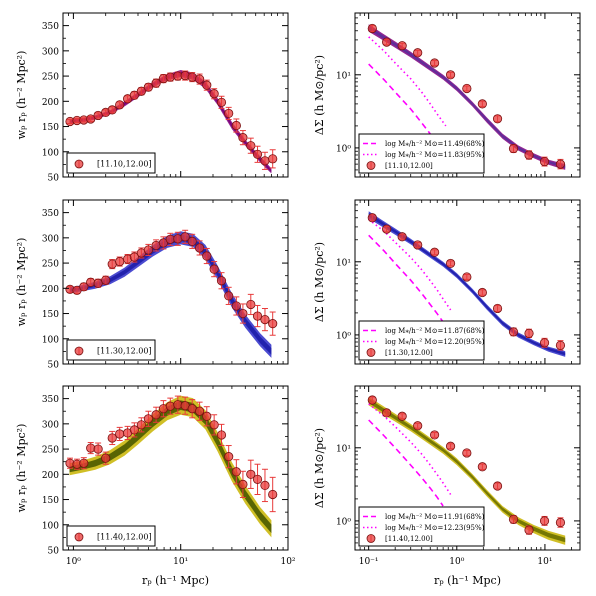 The width and height of the screenshot is (596, 596). I want to click on axes-frame, so click(467, 282).